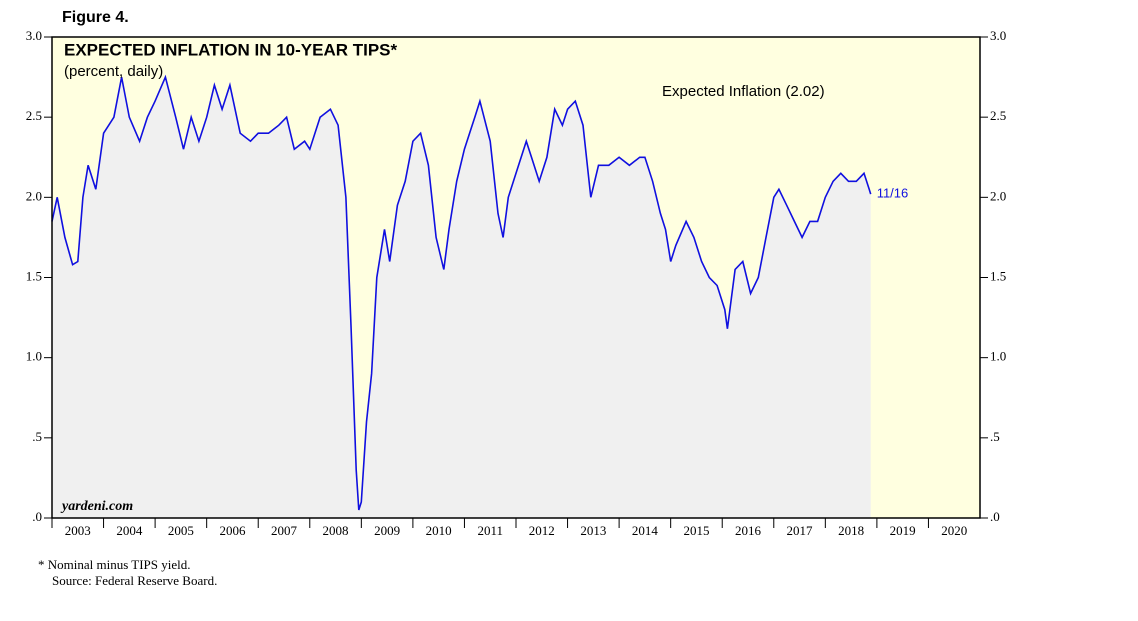 The width and height of the screenshot is (1138, 621). I want to click on x-tick-label: 2011, so click(490, 530).